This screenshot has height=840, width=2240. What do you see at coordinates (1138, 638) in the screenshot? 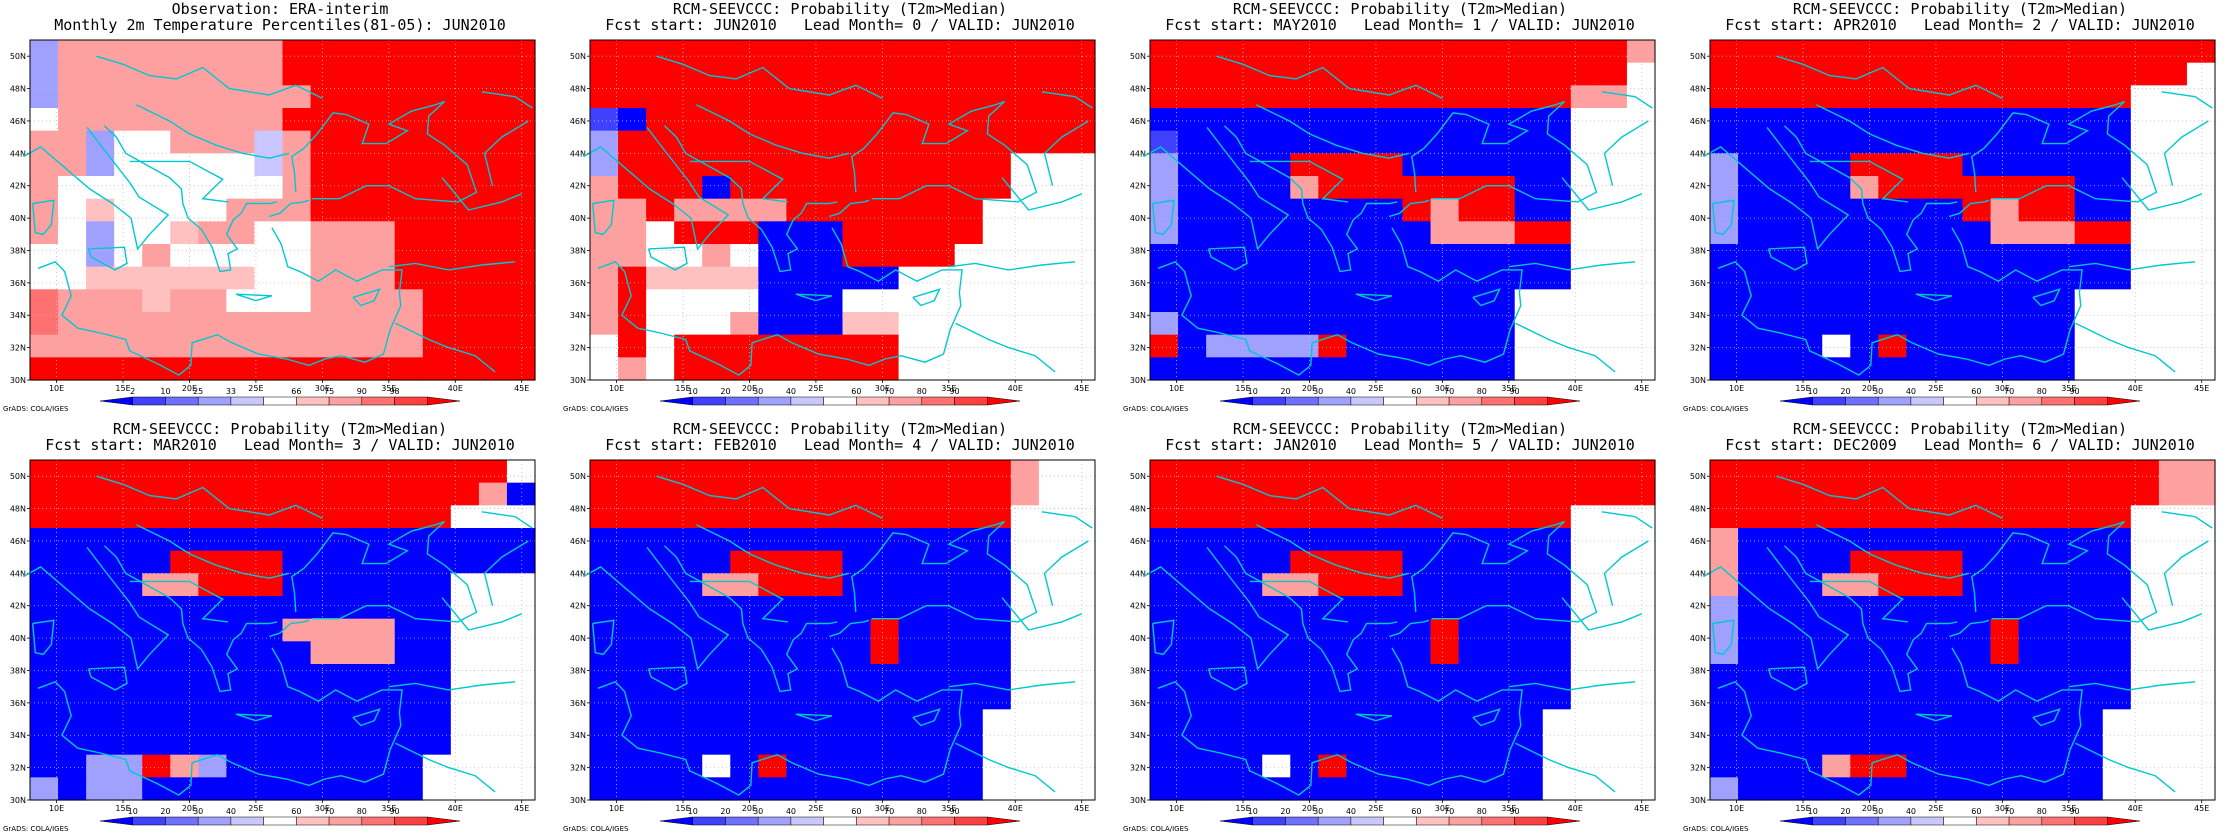
I see `y-tick-label: 40N` at bounding box center [1138, 638].